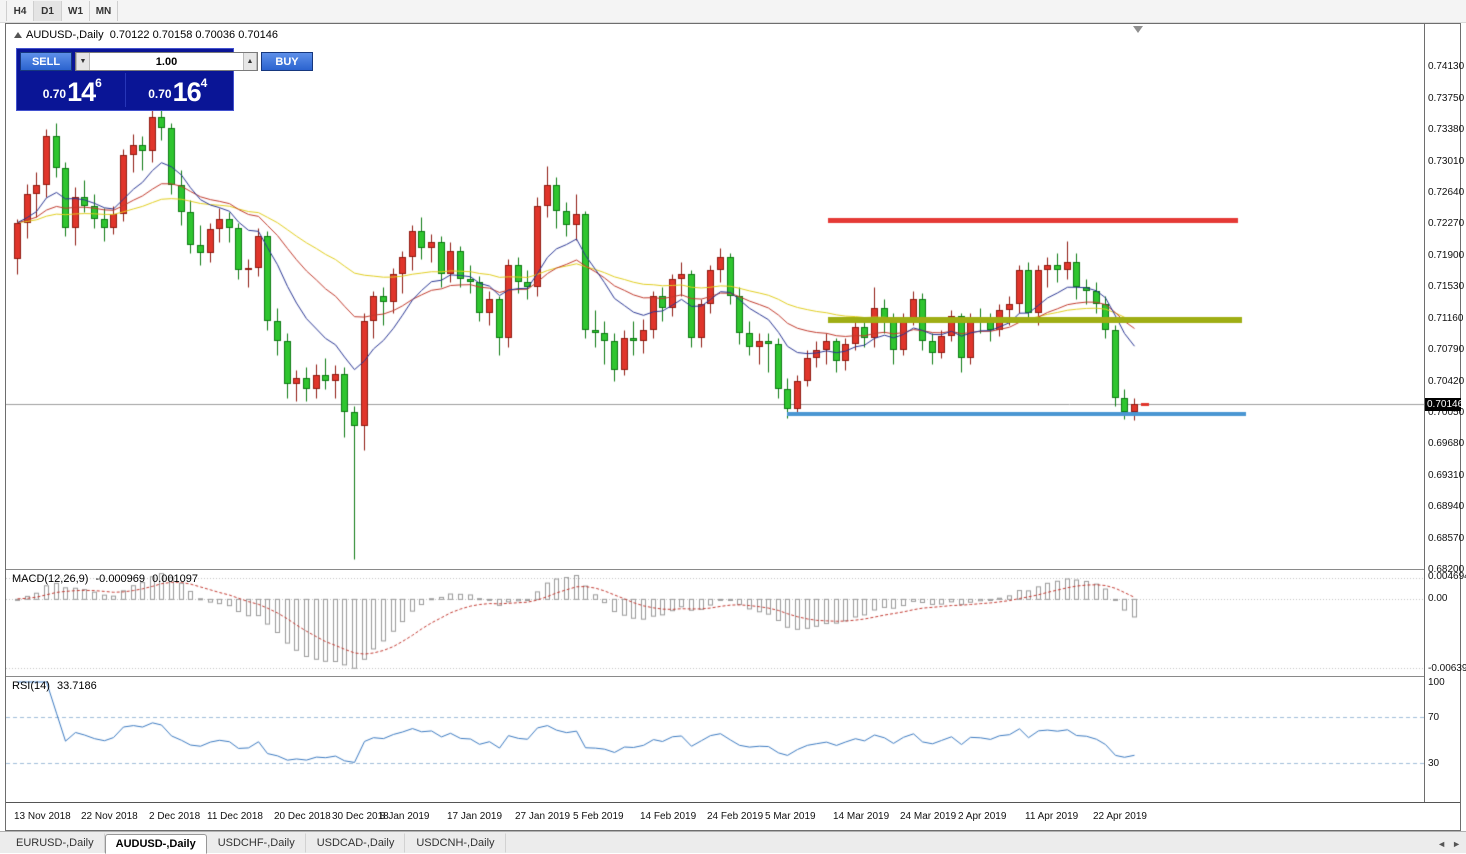 Image resolution: width=1466 pixels, height=854 pixels. I want to click on date-axis-label: 24 Feb 2019, so click(735, 816).